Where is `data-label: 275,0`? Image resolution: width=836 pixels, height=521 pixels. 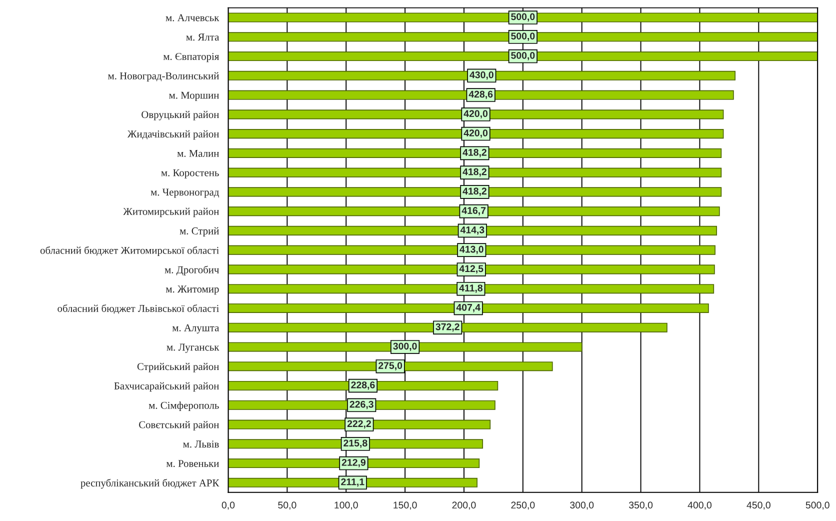
data-label: 275,0 is located at coordinates (390, 366).